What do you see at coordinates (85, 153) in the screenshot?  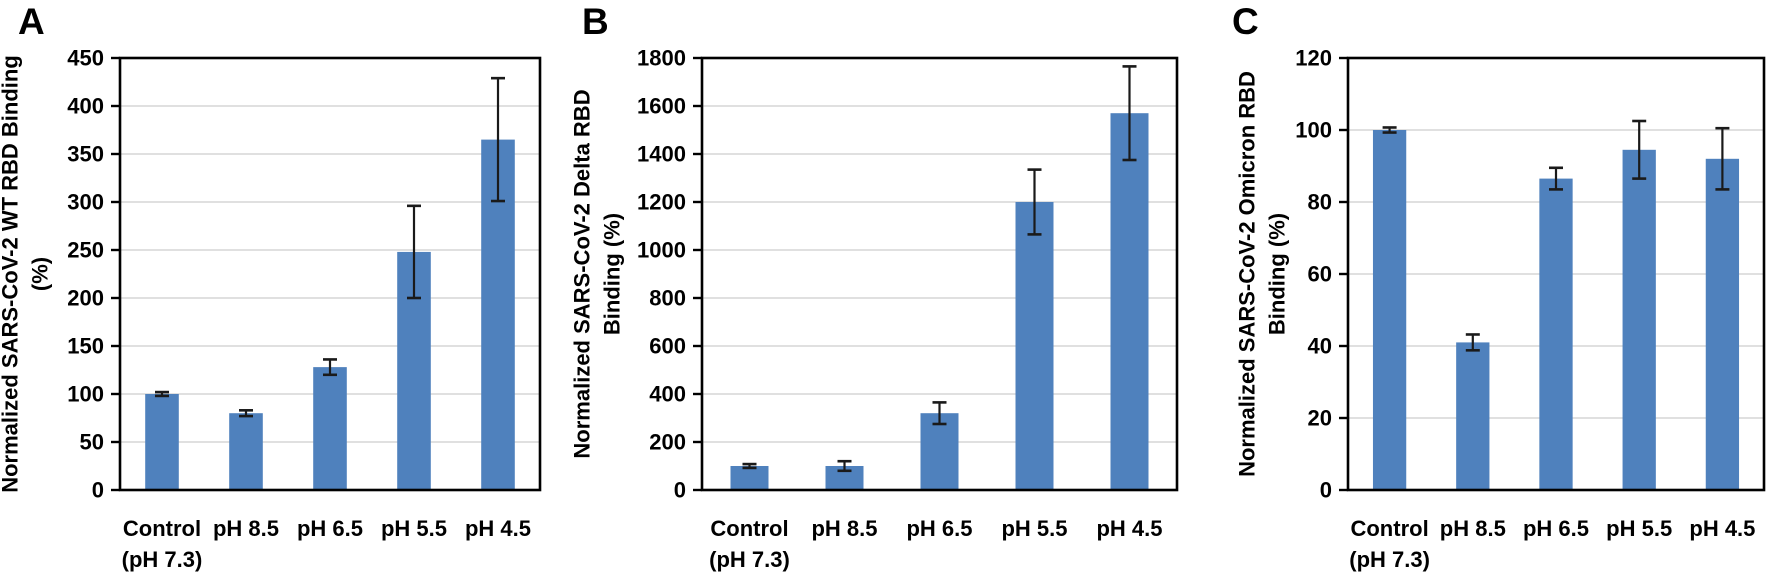 I see `y-tick-label: 350` at bounding box center [85, 153].